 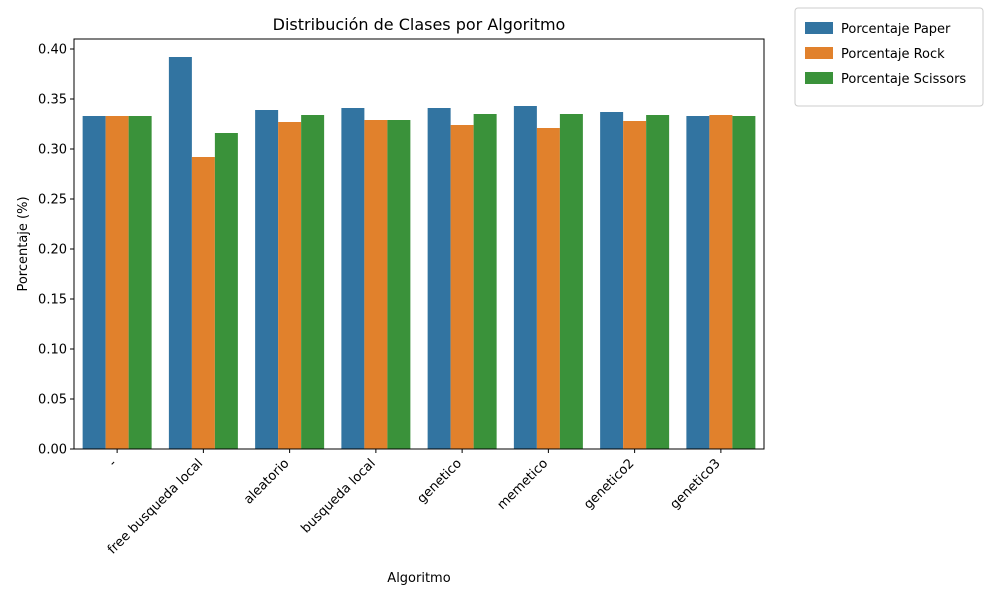 What do you see at coordinates (609, 484) in the screenshot?
I see `x-tick-label-6: genetico2` at bounding box center [609, 484].